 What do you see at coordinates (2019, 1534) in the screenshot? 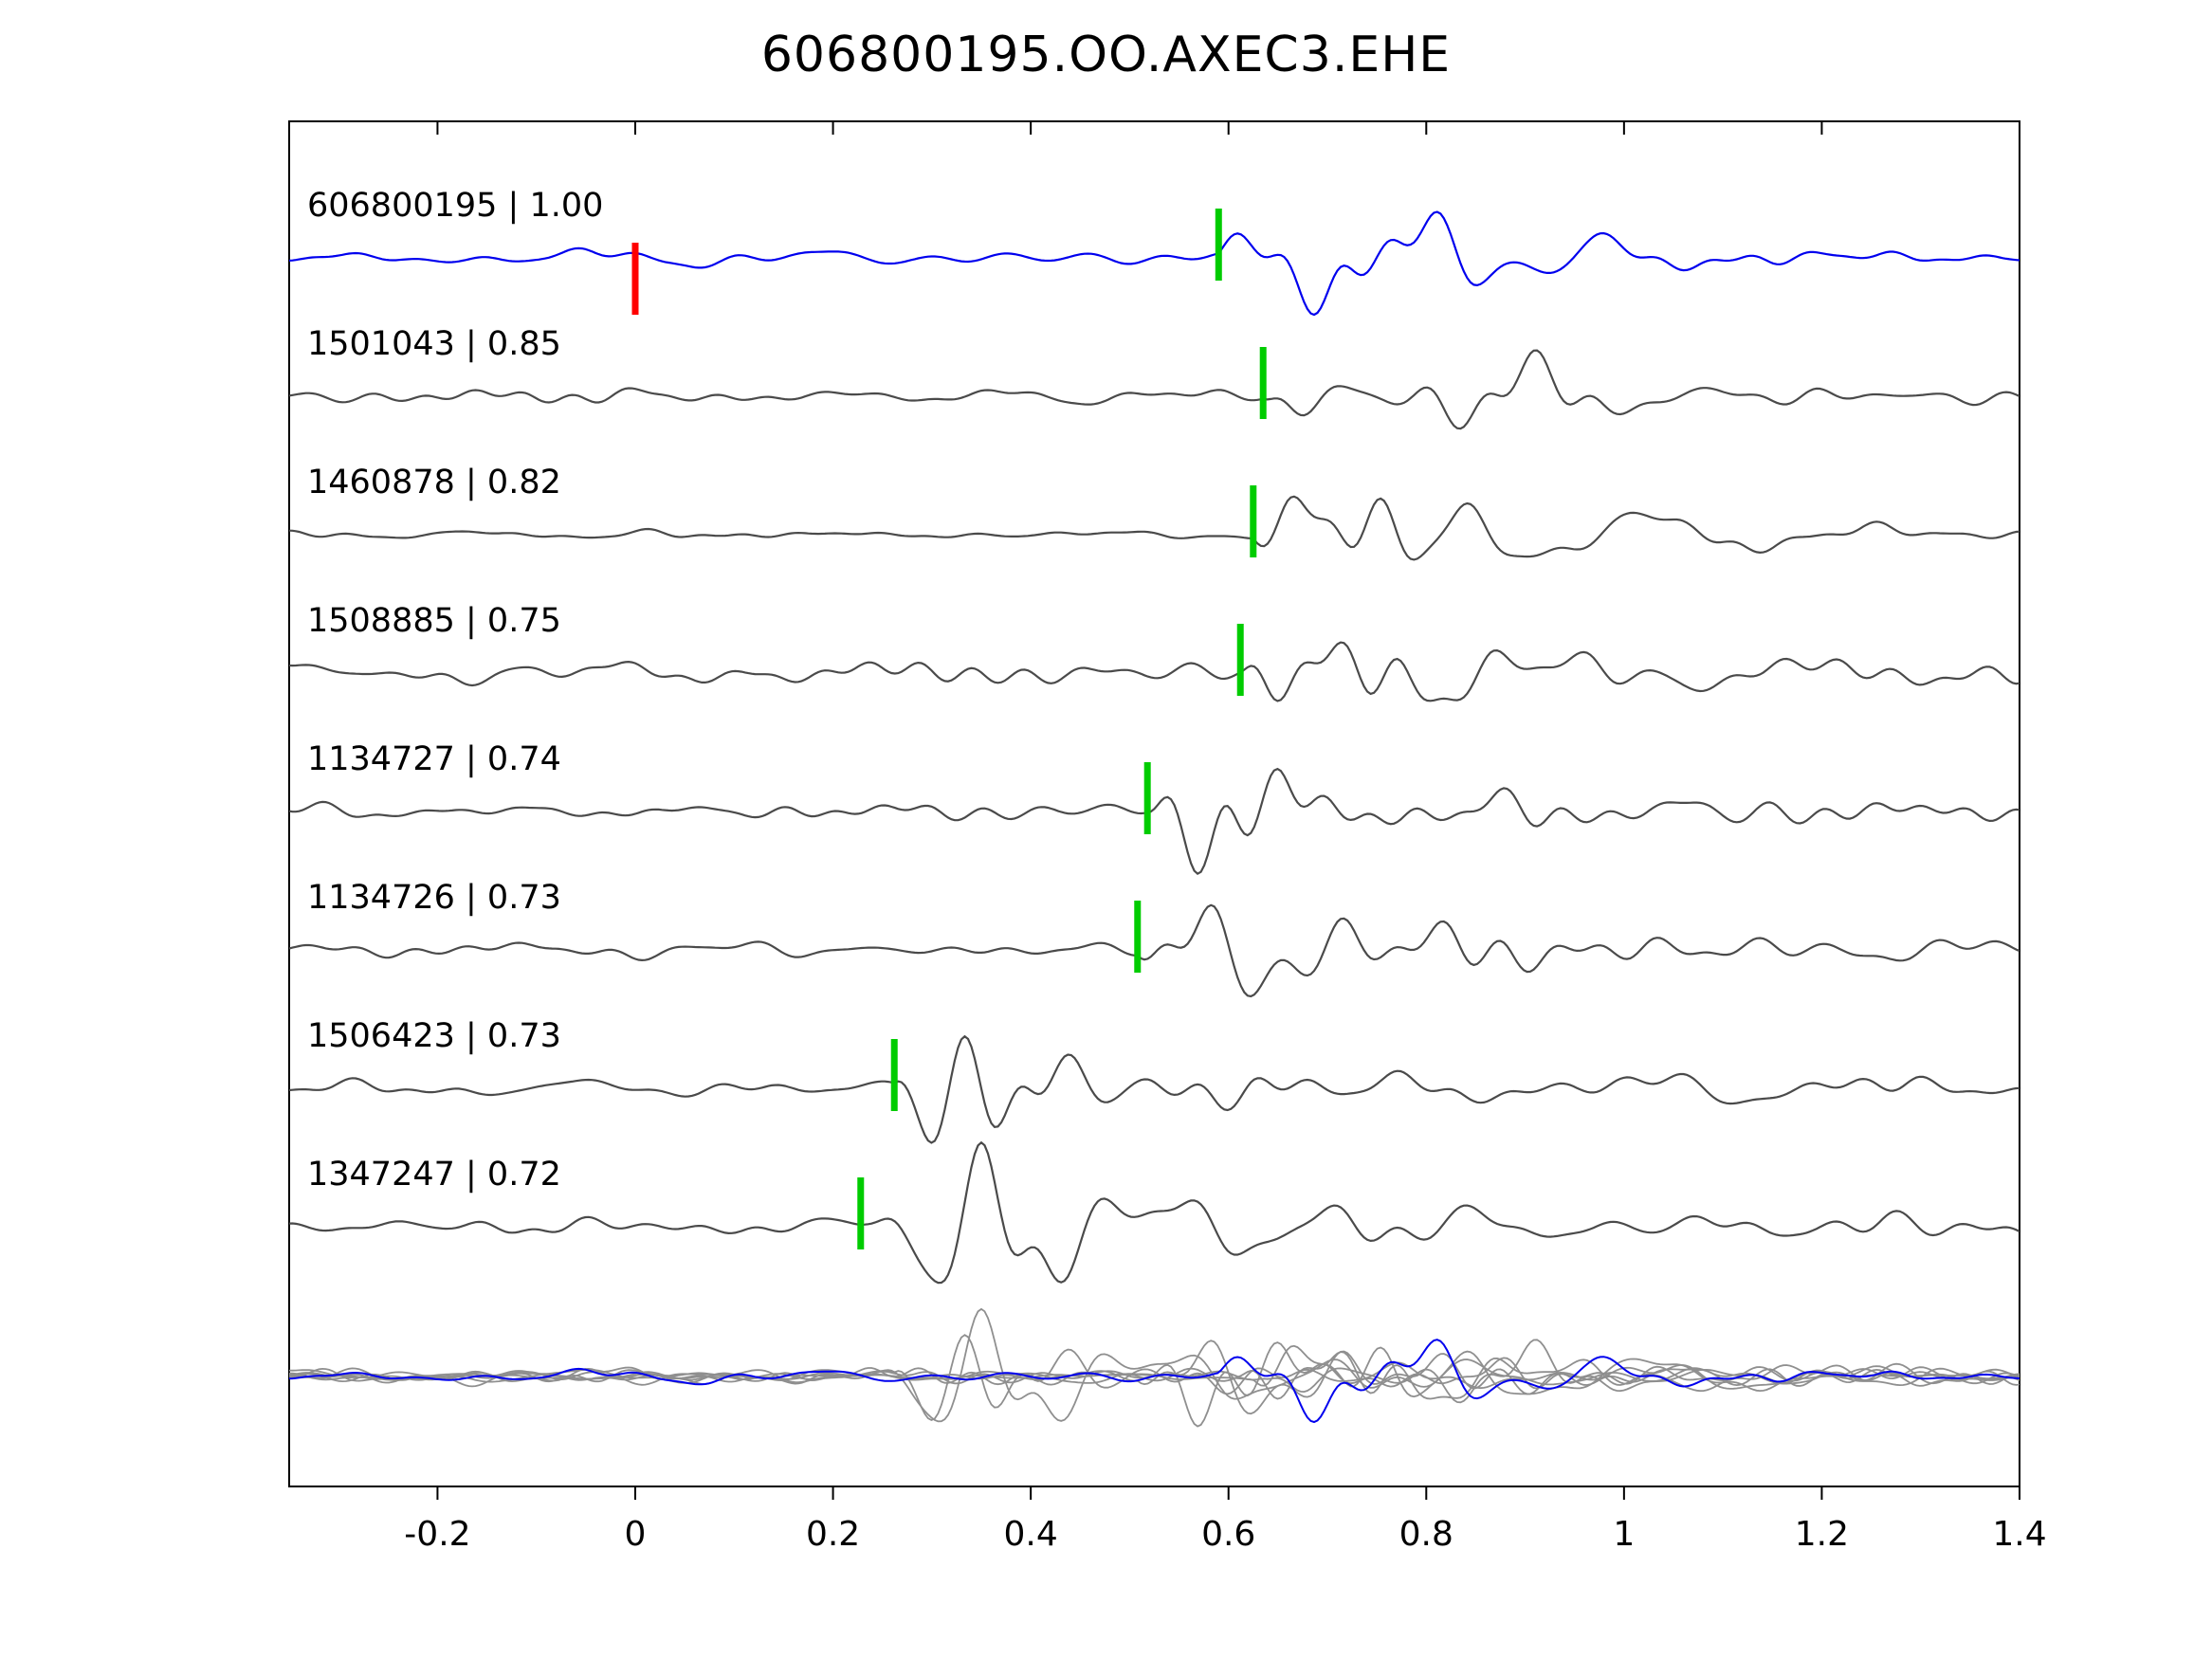
I see `x-tick-label: 1.4` at bounding box center [2019, 1534].